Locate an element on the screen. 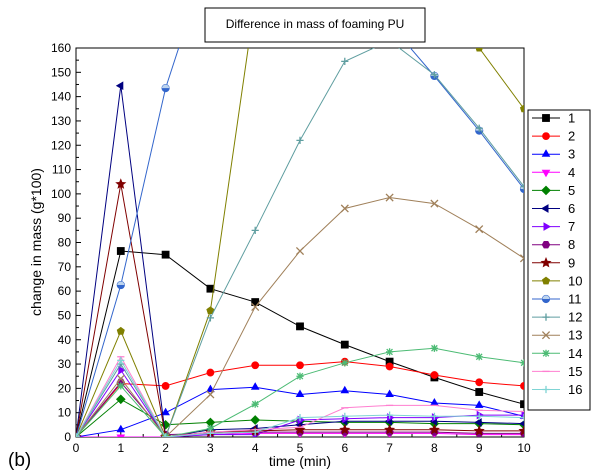 The width and height of the screenshot is (594, 471). legend-label: 14 is located at coordinates (575, 353).